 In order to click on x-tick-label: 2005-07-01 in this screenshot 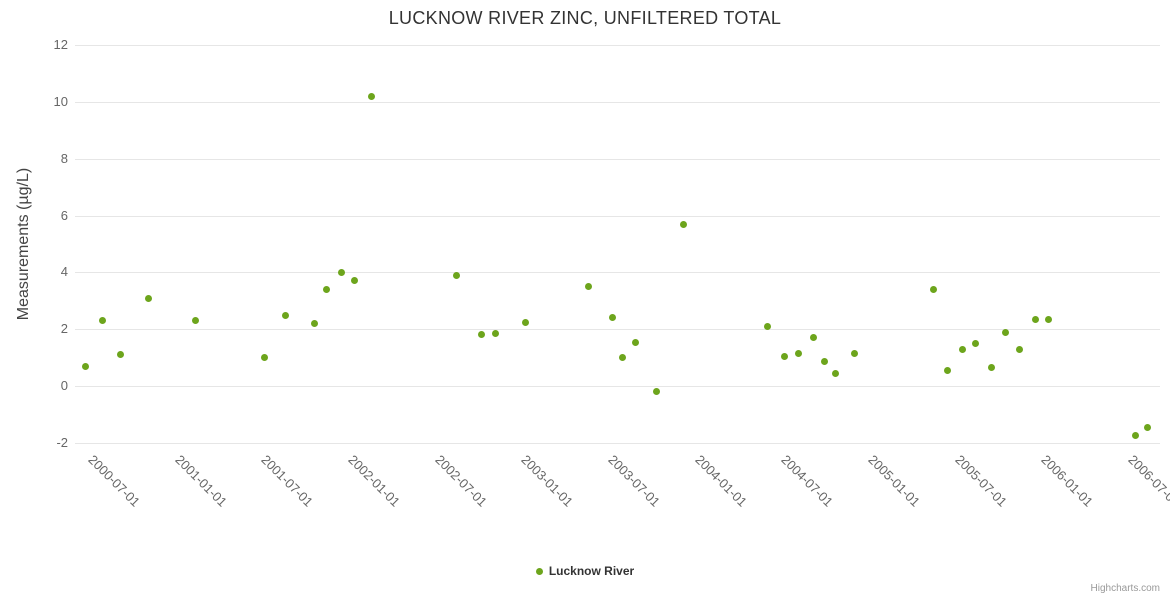, I will do `click(981, 481)`.